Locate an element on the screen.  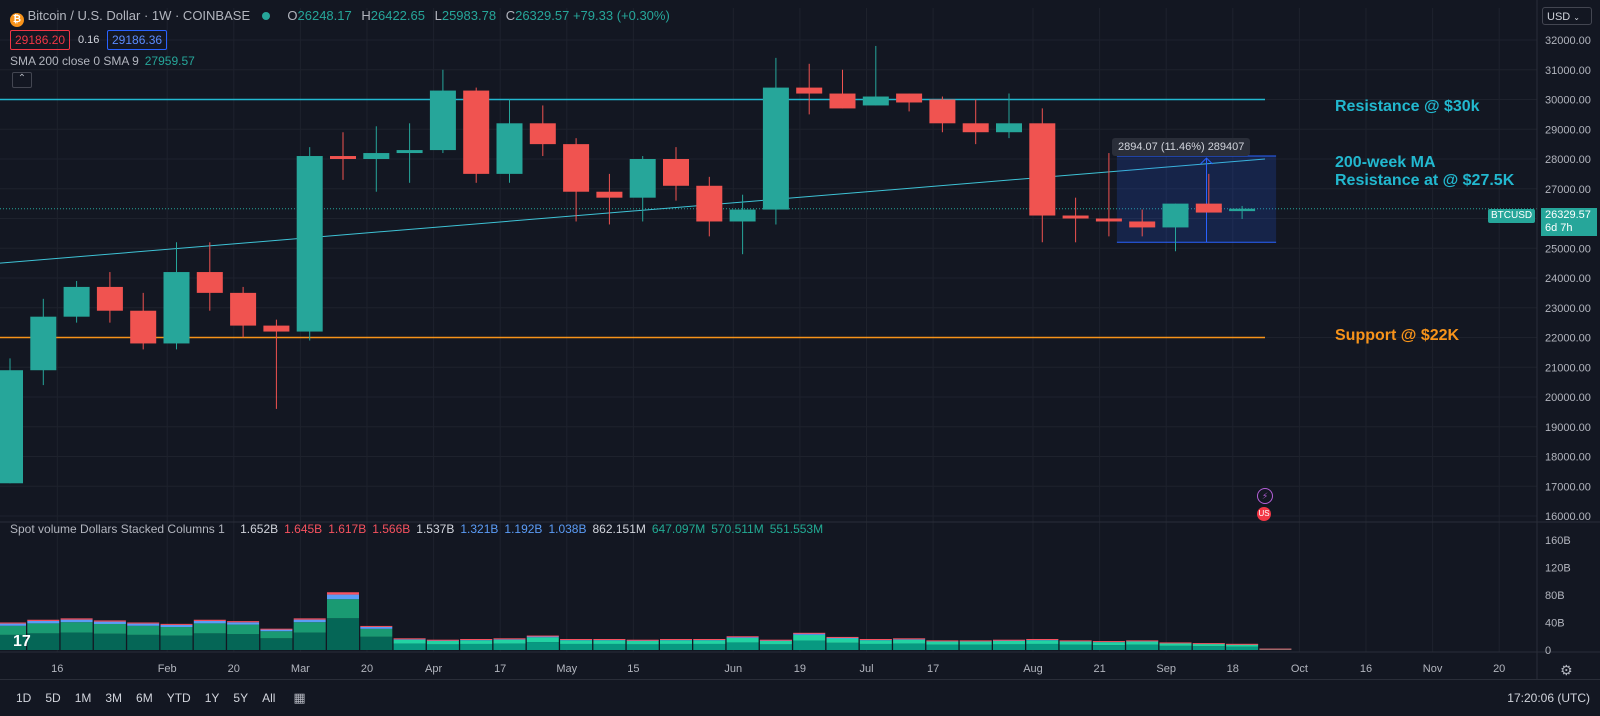
volume-legend-value: 1.537B is located at coordinates (435, 529).